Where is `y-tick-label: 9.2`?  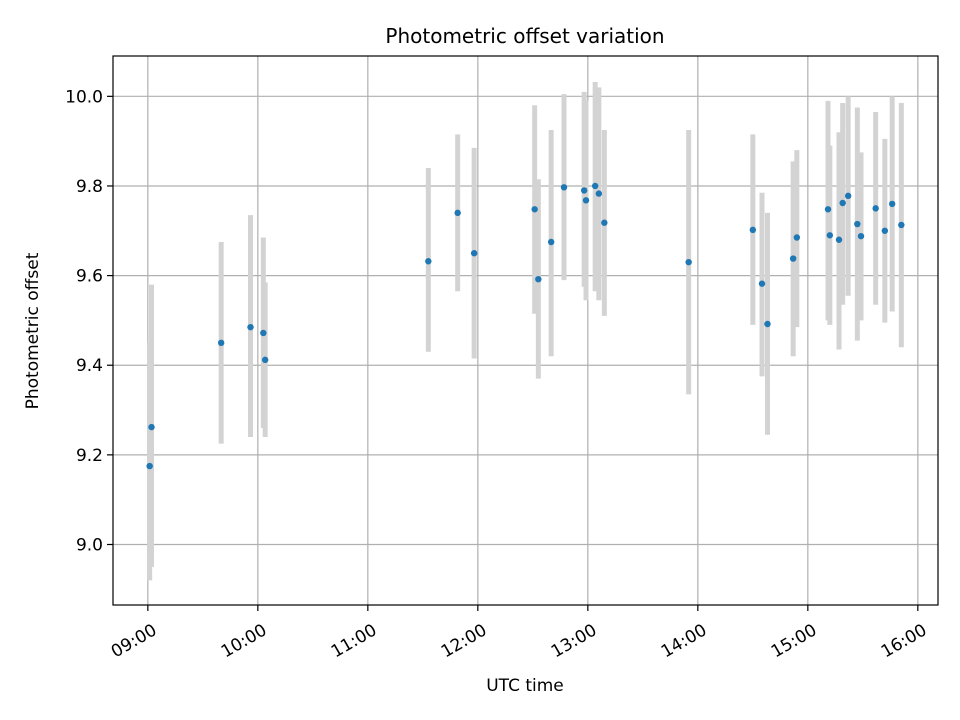 y-tick-label: 9.2 is located at coordinates (89, 456).